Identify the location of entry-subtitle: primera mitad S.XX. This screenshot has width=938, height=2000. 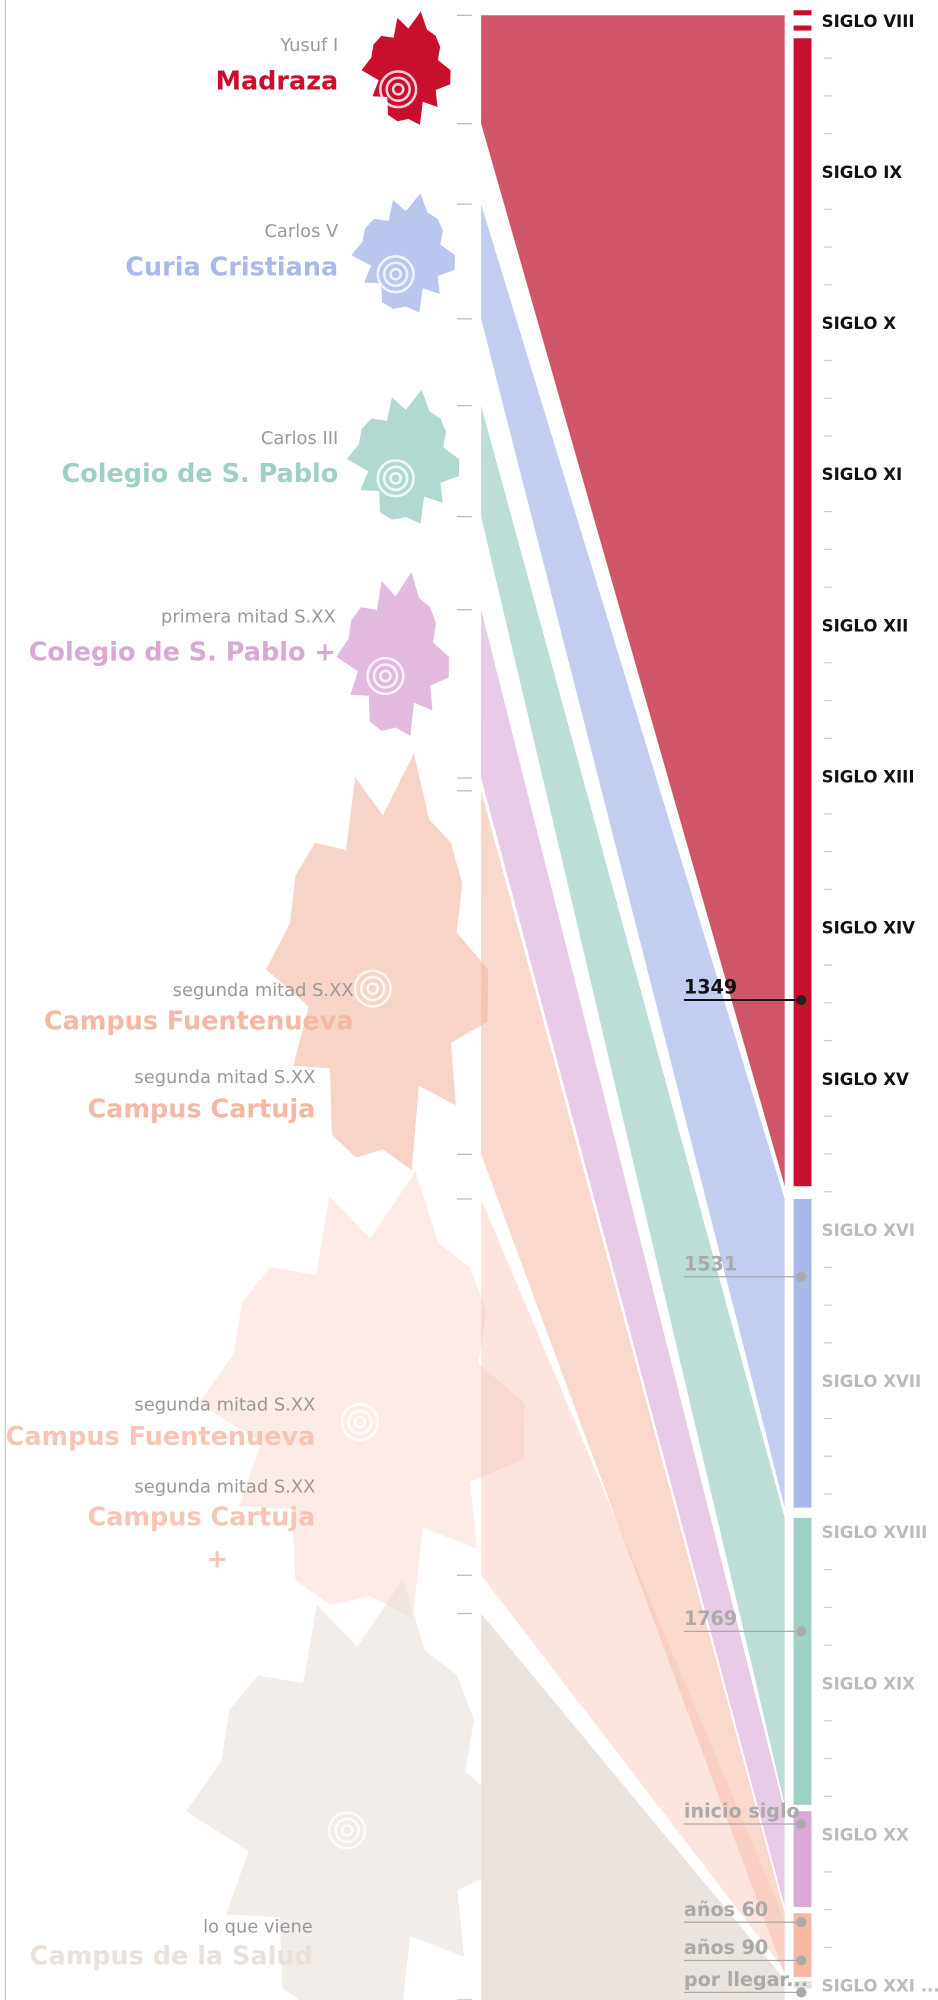
(248, 616).